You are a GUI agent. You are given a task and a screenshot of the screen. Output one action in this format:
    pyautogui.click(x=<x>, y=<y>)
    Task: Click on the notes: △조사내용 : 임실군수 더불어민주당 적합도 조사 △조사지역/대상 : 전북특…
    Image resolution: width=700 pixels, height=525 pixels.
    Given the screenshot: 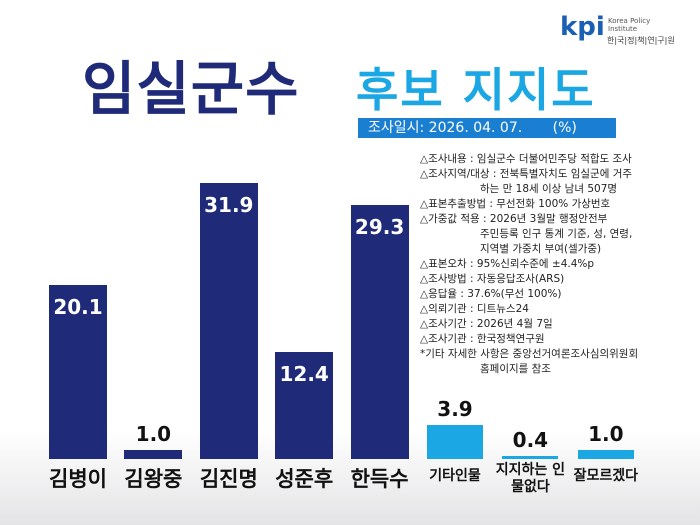 What is the action you would take?
    pyautogui.click(x=529, y=264)
    